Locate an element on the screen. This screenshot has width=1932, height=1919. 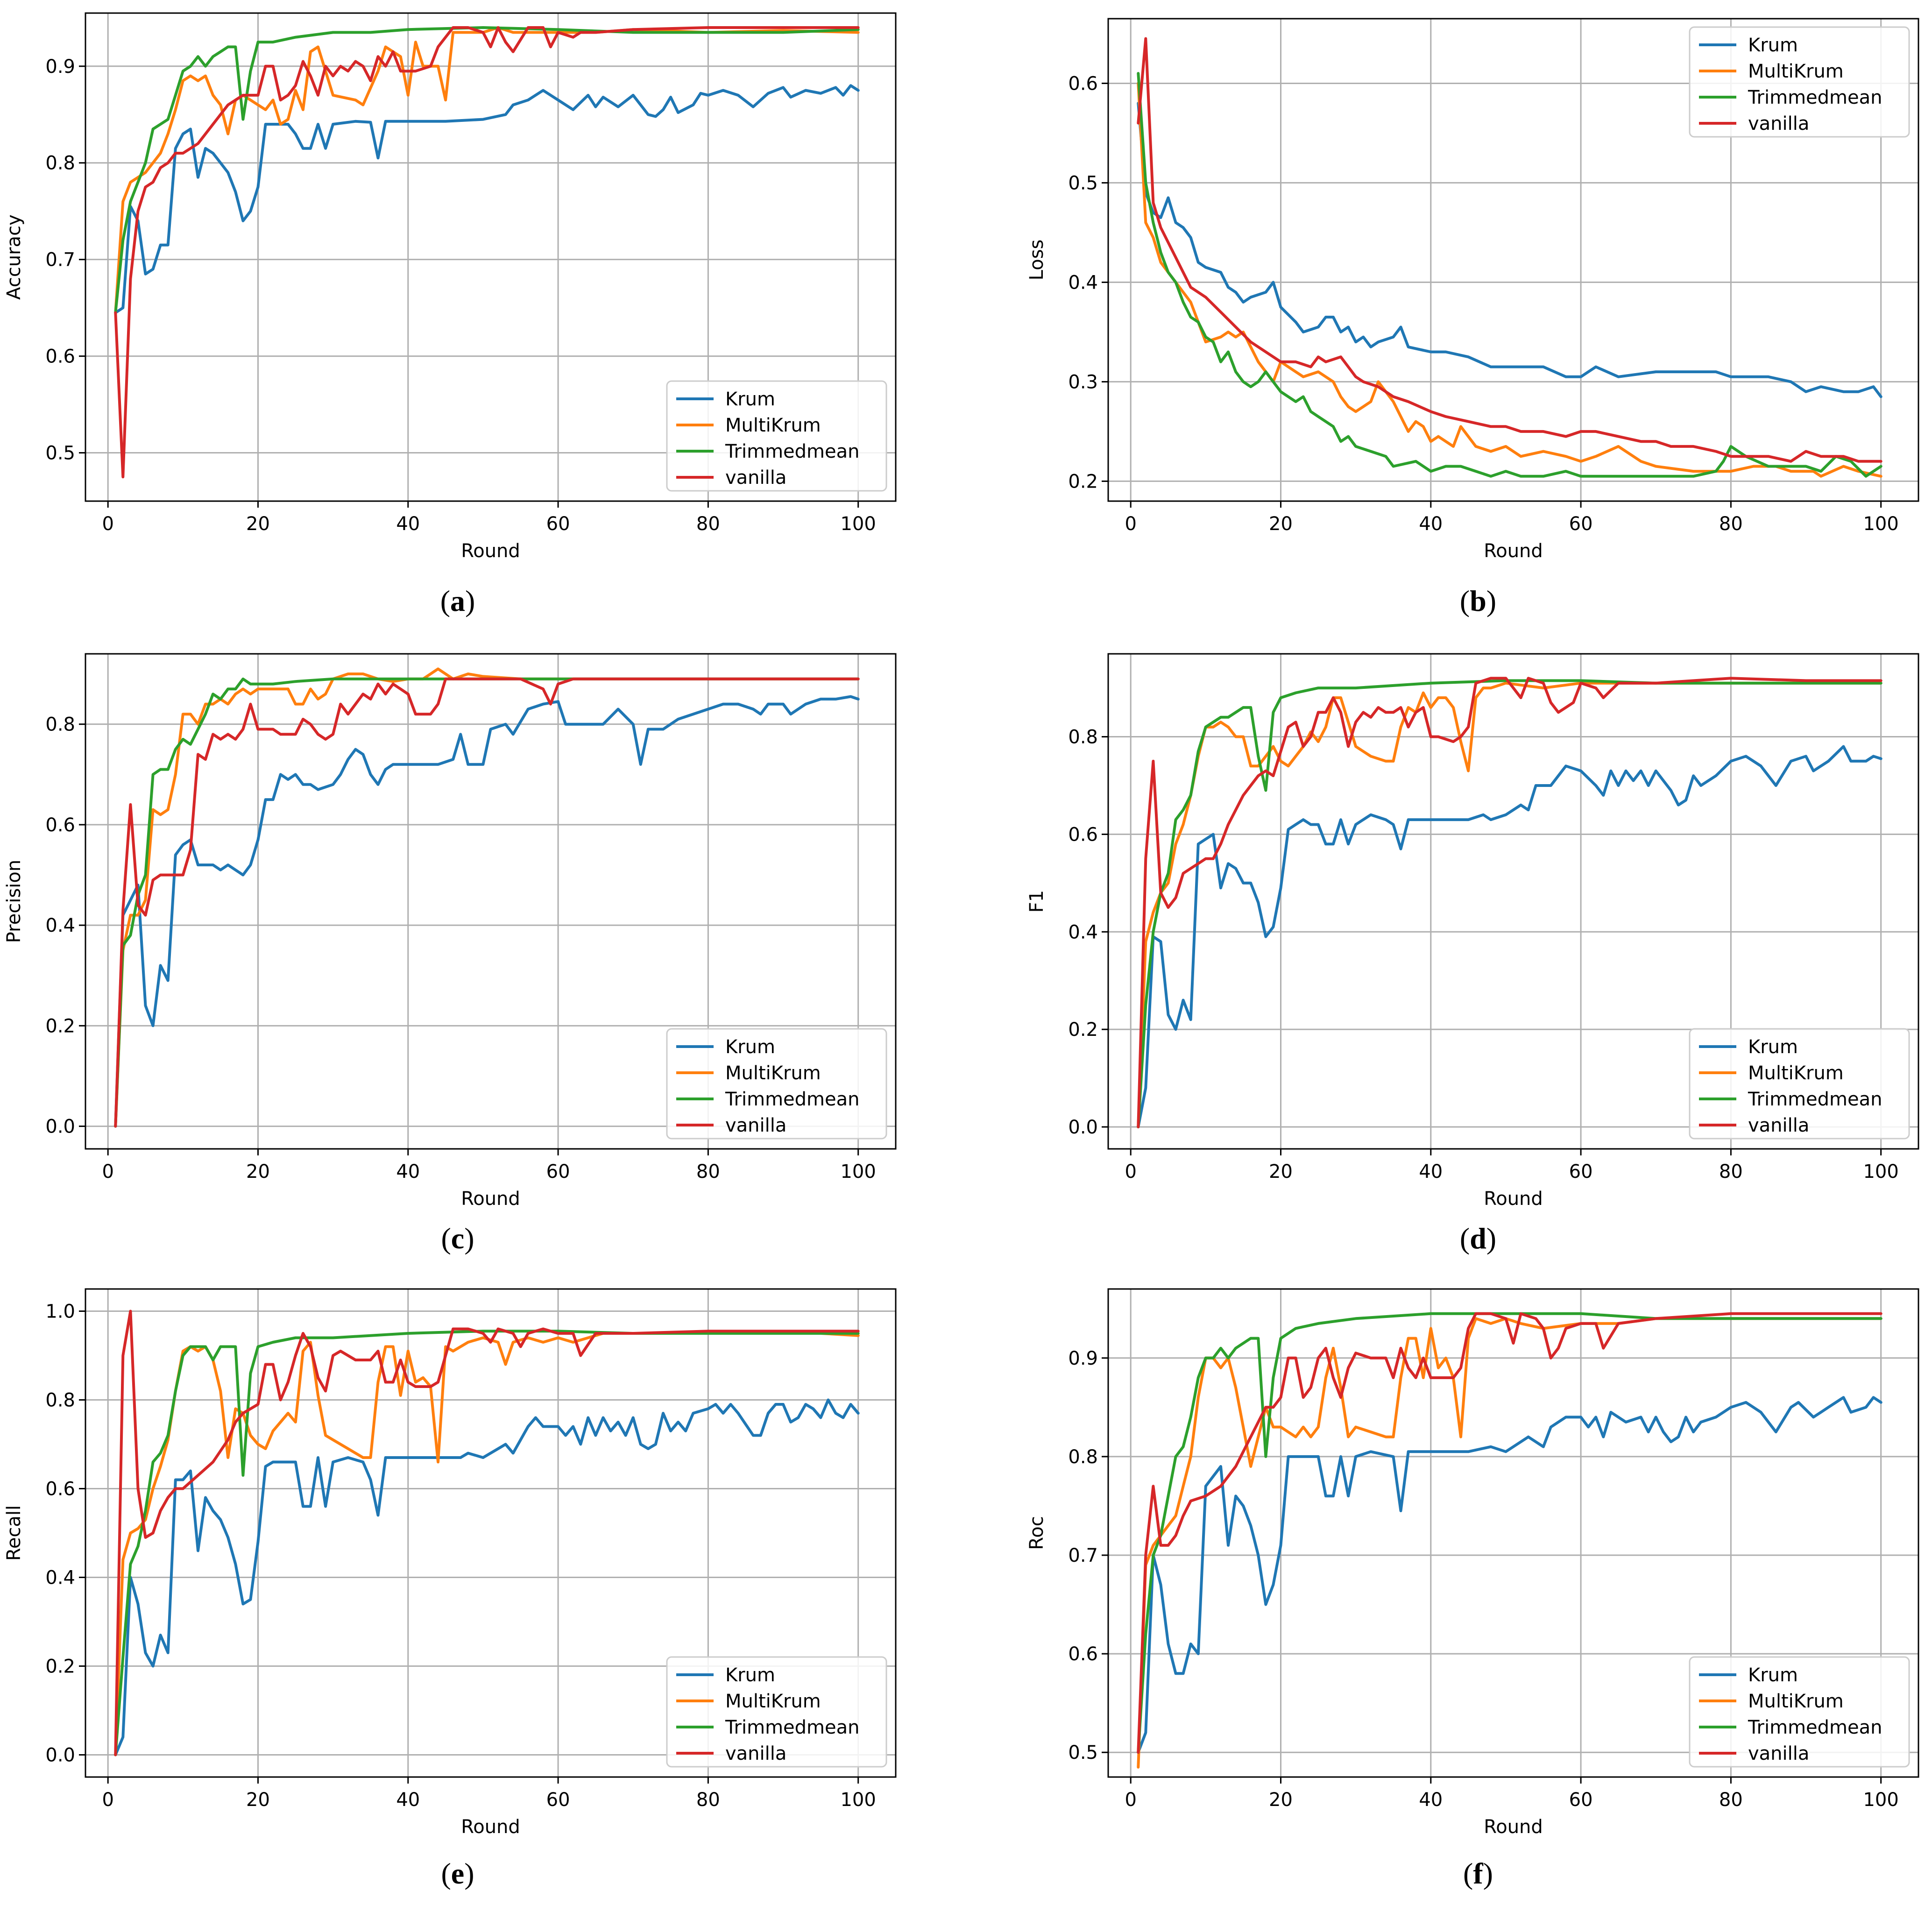
panel-label-f: (f) is located at coordinates (1478, 1873).